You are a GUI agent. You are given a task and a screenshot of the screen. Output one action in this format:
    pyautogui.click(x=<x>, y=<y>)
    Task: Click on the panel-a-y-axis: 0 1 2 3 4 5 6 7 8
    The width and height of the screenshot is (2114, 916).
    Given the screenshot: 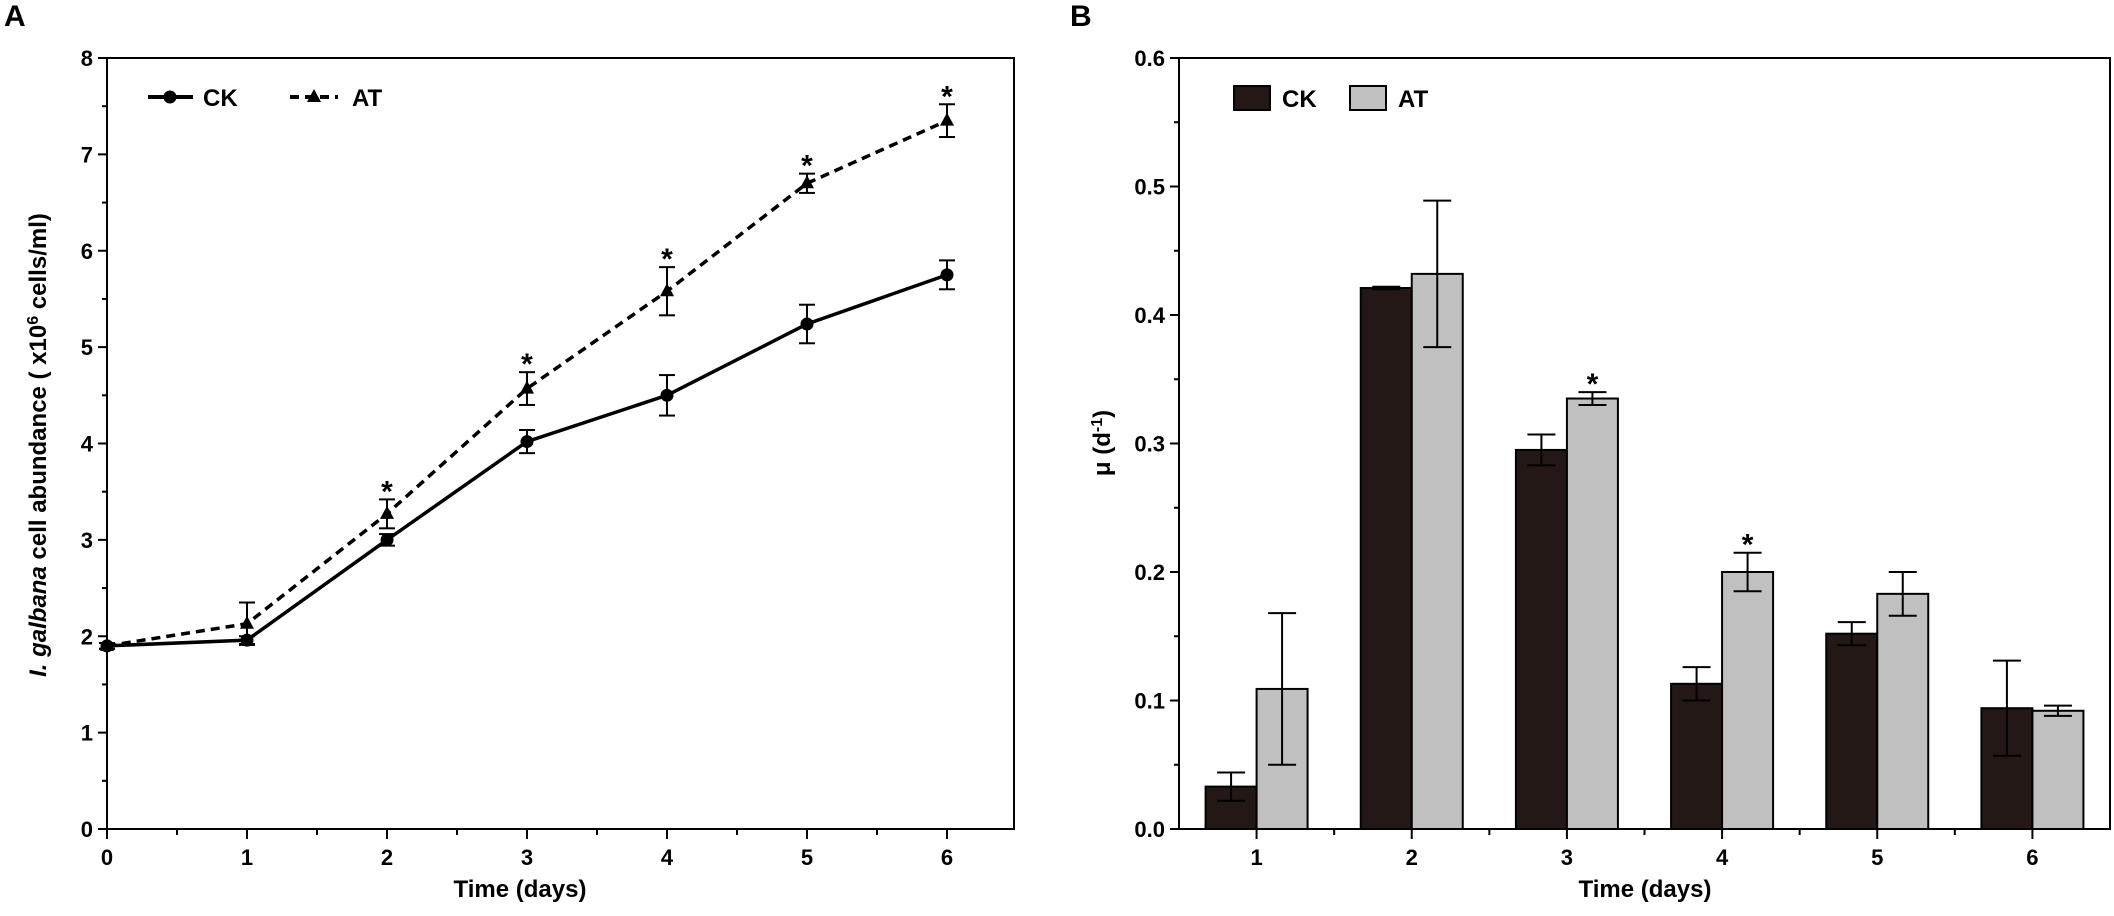 What is the action you would take?
    pyautogui.click(x=94, y=444)
    